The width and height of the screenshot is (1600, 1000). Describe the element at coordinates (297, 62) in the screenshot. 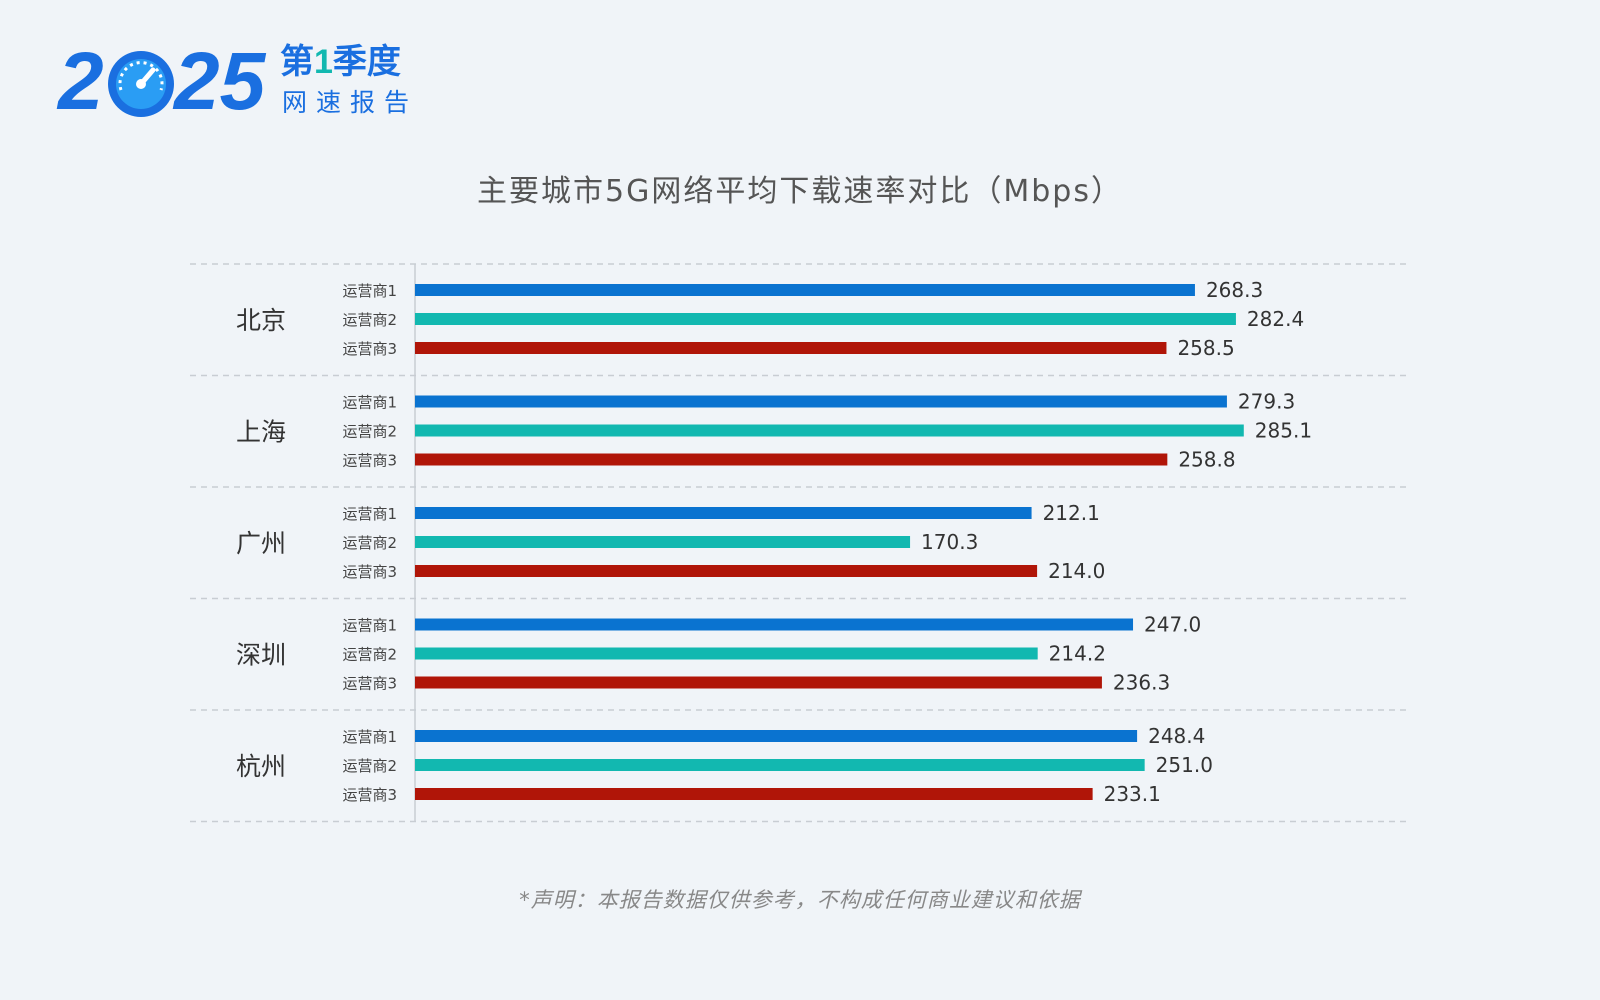

I see `logo-quarter-prefix: 第` at that location.